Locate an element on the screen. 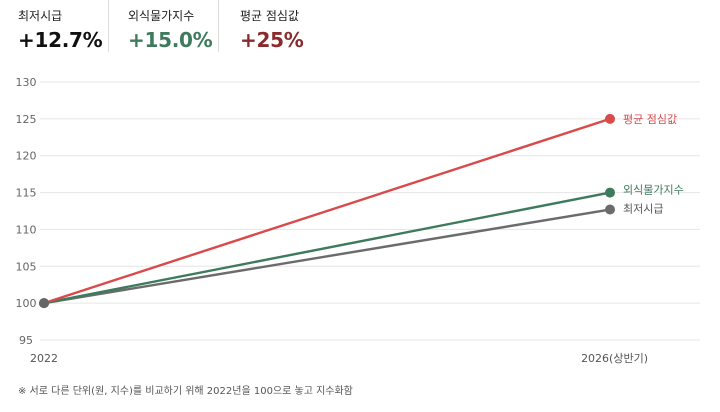 This screenshot has height=412, width=720. kpi-label: 최저시급 is located at coordinates (40, 16).